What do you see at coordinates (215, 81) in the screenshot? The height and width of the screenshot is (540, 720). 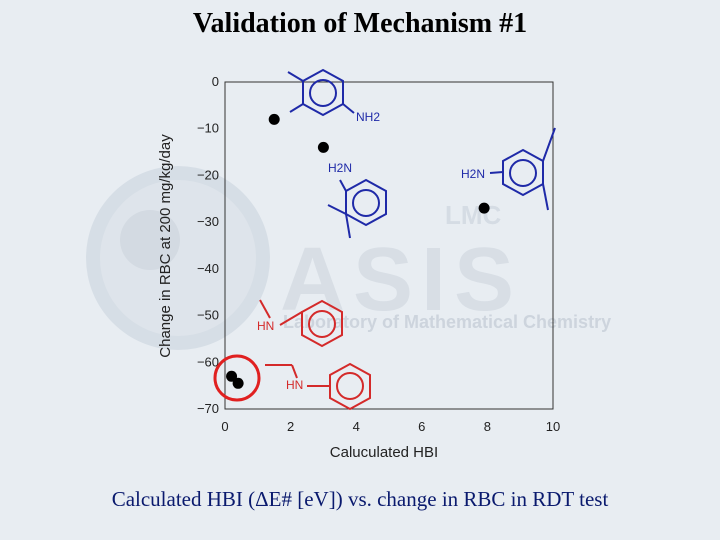 I see `y-tick-label-0: 0` at bounding box center [215, 81].